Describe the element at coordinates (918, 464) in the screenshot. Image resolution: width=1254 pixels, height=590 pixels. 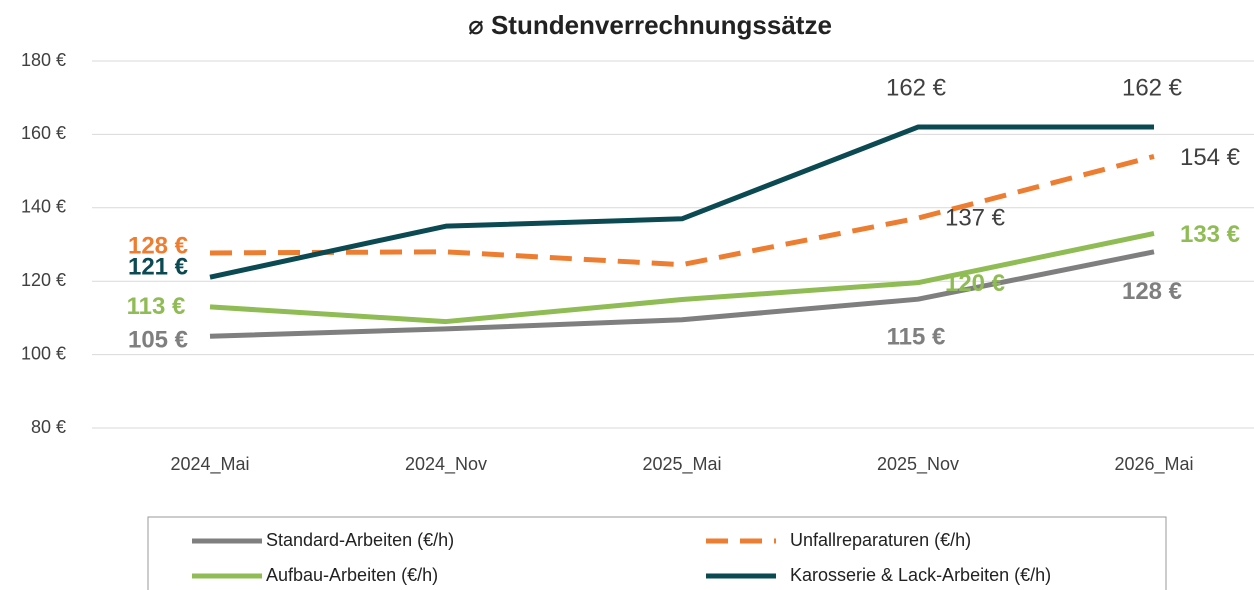
I see `x-tick-label: 2025_Nov` at that location.